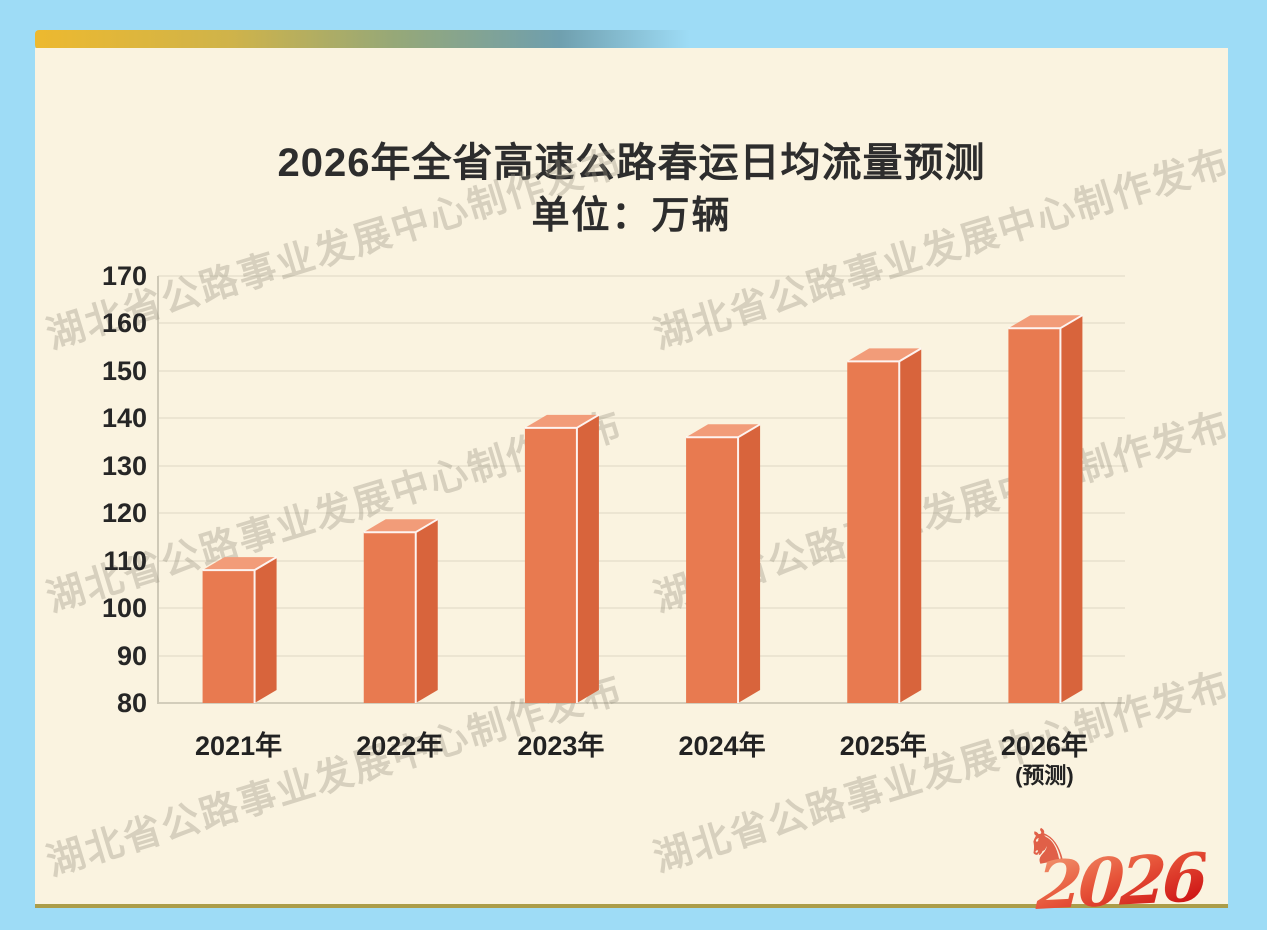 This screenshot has height=944, width=1267. What do you see at coordinates (884, 525) in the screenshot?
I see `bar-2025年` at bounding box center [884, 525].